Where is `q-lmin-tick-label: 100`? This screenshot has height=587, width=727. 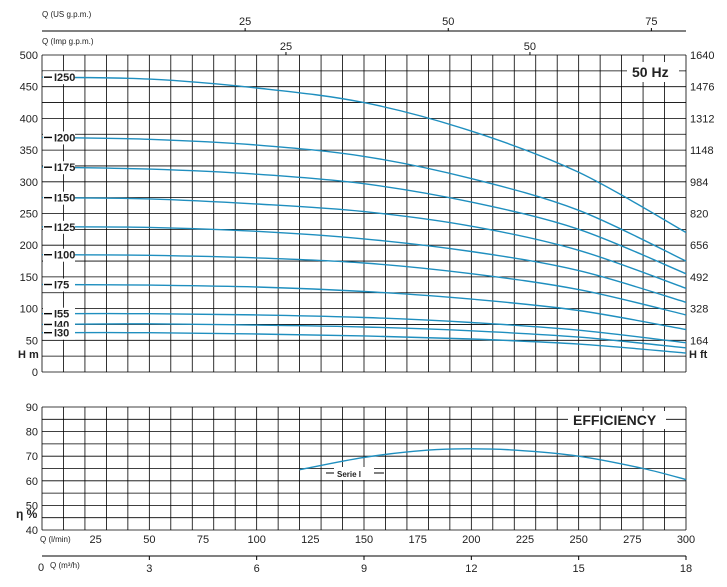
q-lmin-tick-label: 100 is located at coordinates (256, 540).